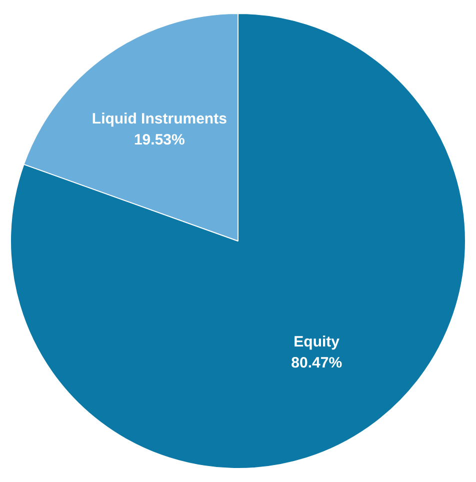 This screenshot has height=482, width=476. Describe the element at coordinates (159, 119) in the screenshot. I see `slice-label: Liquid Instruments` at that location.